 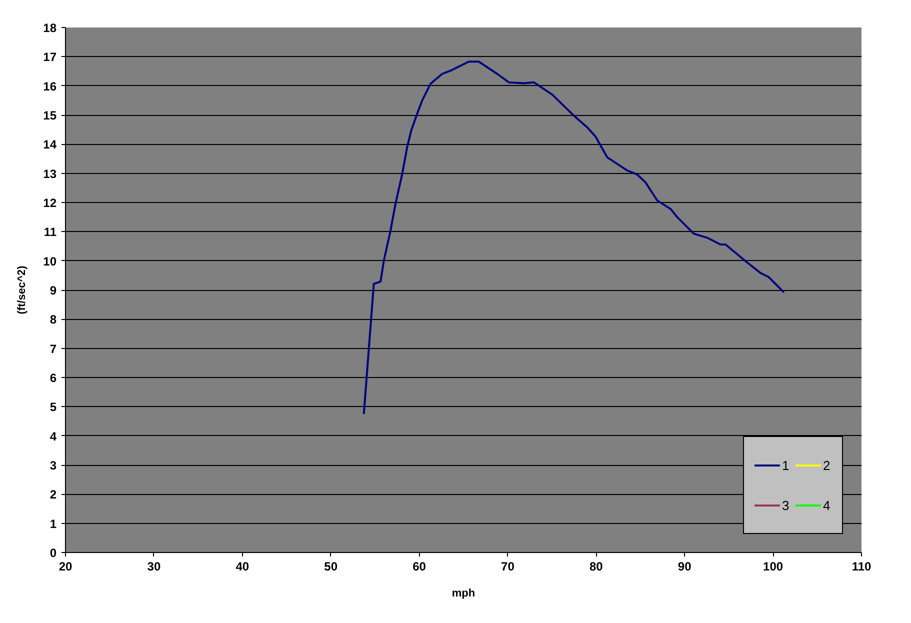 I want to click on y-tick-label: 2, so click(x=53, y=495).